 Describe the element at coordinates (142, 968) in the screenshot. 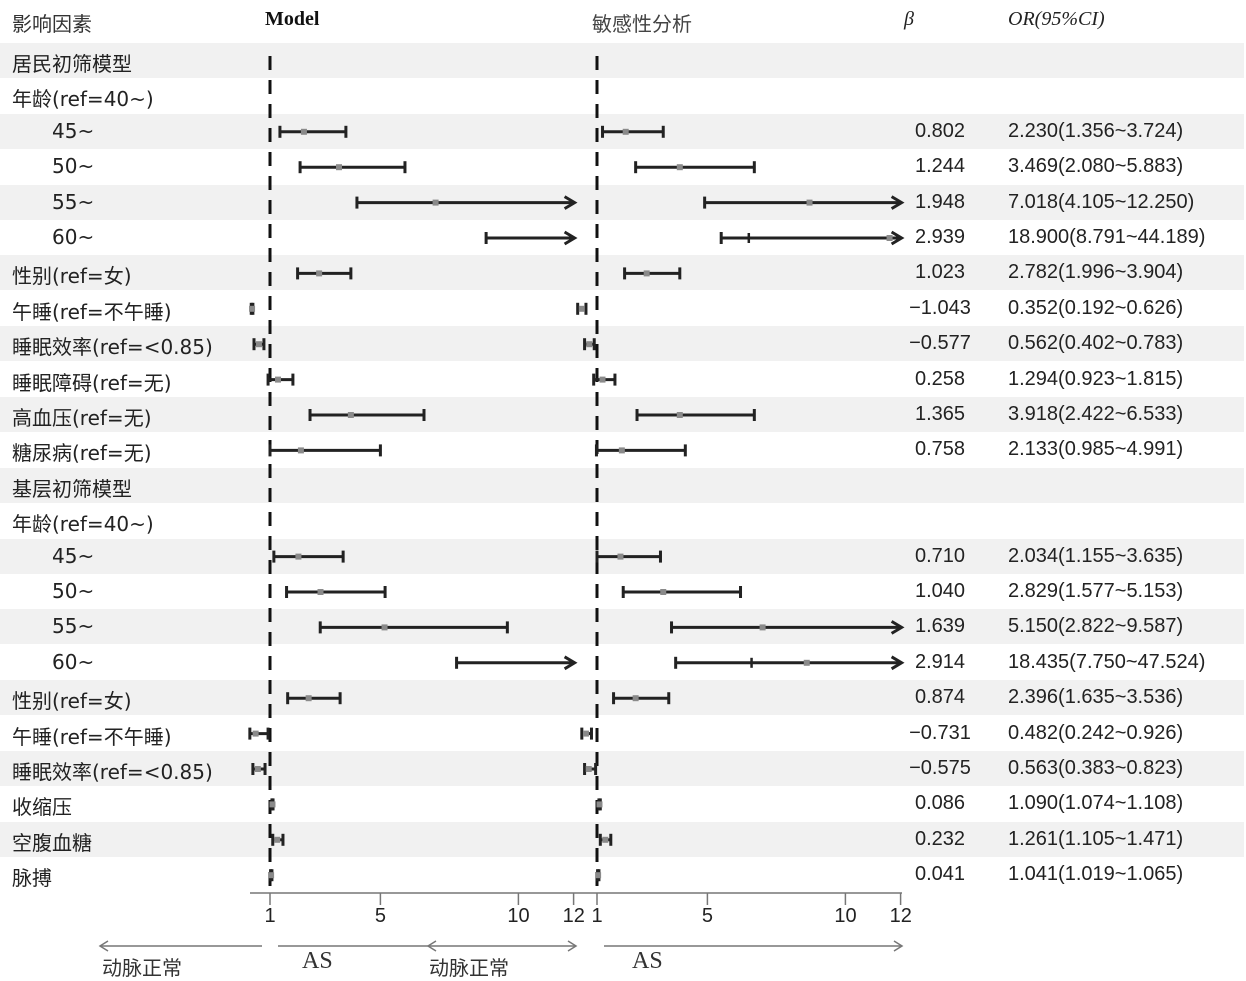

I see `direction-label-normal-model: 动脉正常` at that location.